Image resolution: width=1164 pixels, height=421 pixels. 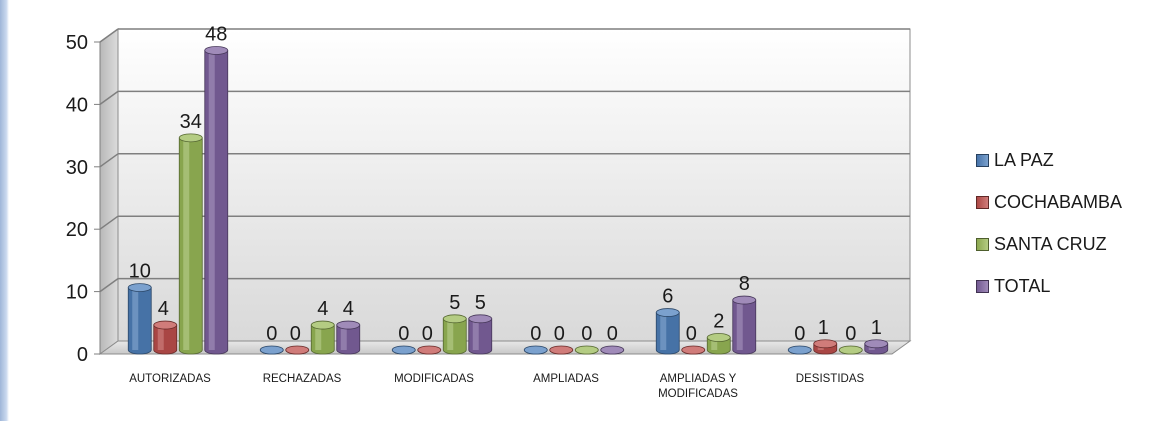 What do you see at coordinates (982, 244) in the screenshot?
I see `legend-swatch-santa-cruz` at bounding box center [982, 244].